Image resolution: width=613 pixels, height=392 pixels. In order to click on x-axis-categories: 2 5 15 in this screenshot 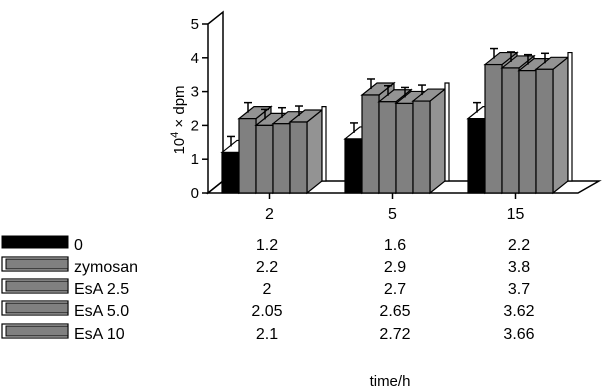, I will do `click(395, 208)`.